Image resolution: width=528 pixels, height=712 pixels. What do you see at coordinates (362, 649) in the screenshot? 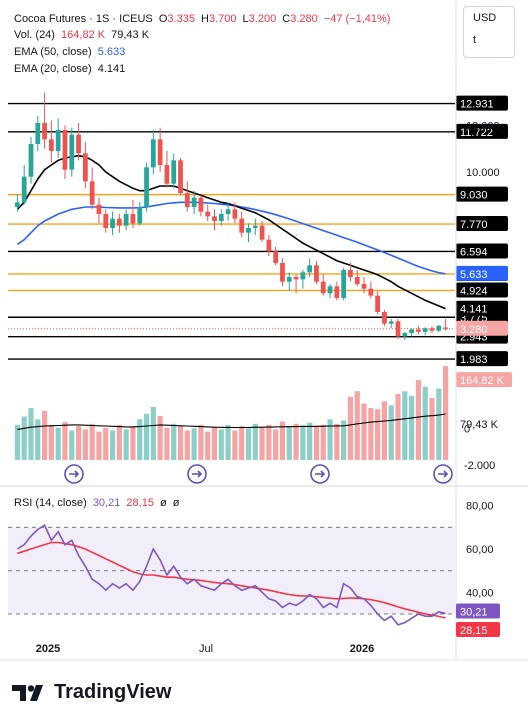
I see `time-label-2: 2026` at bounding box center [362, 649].